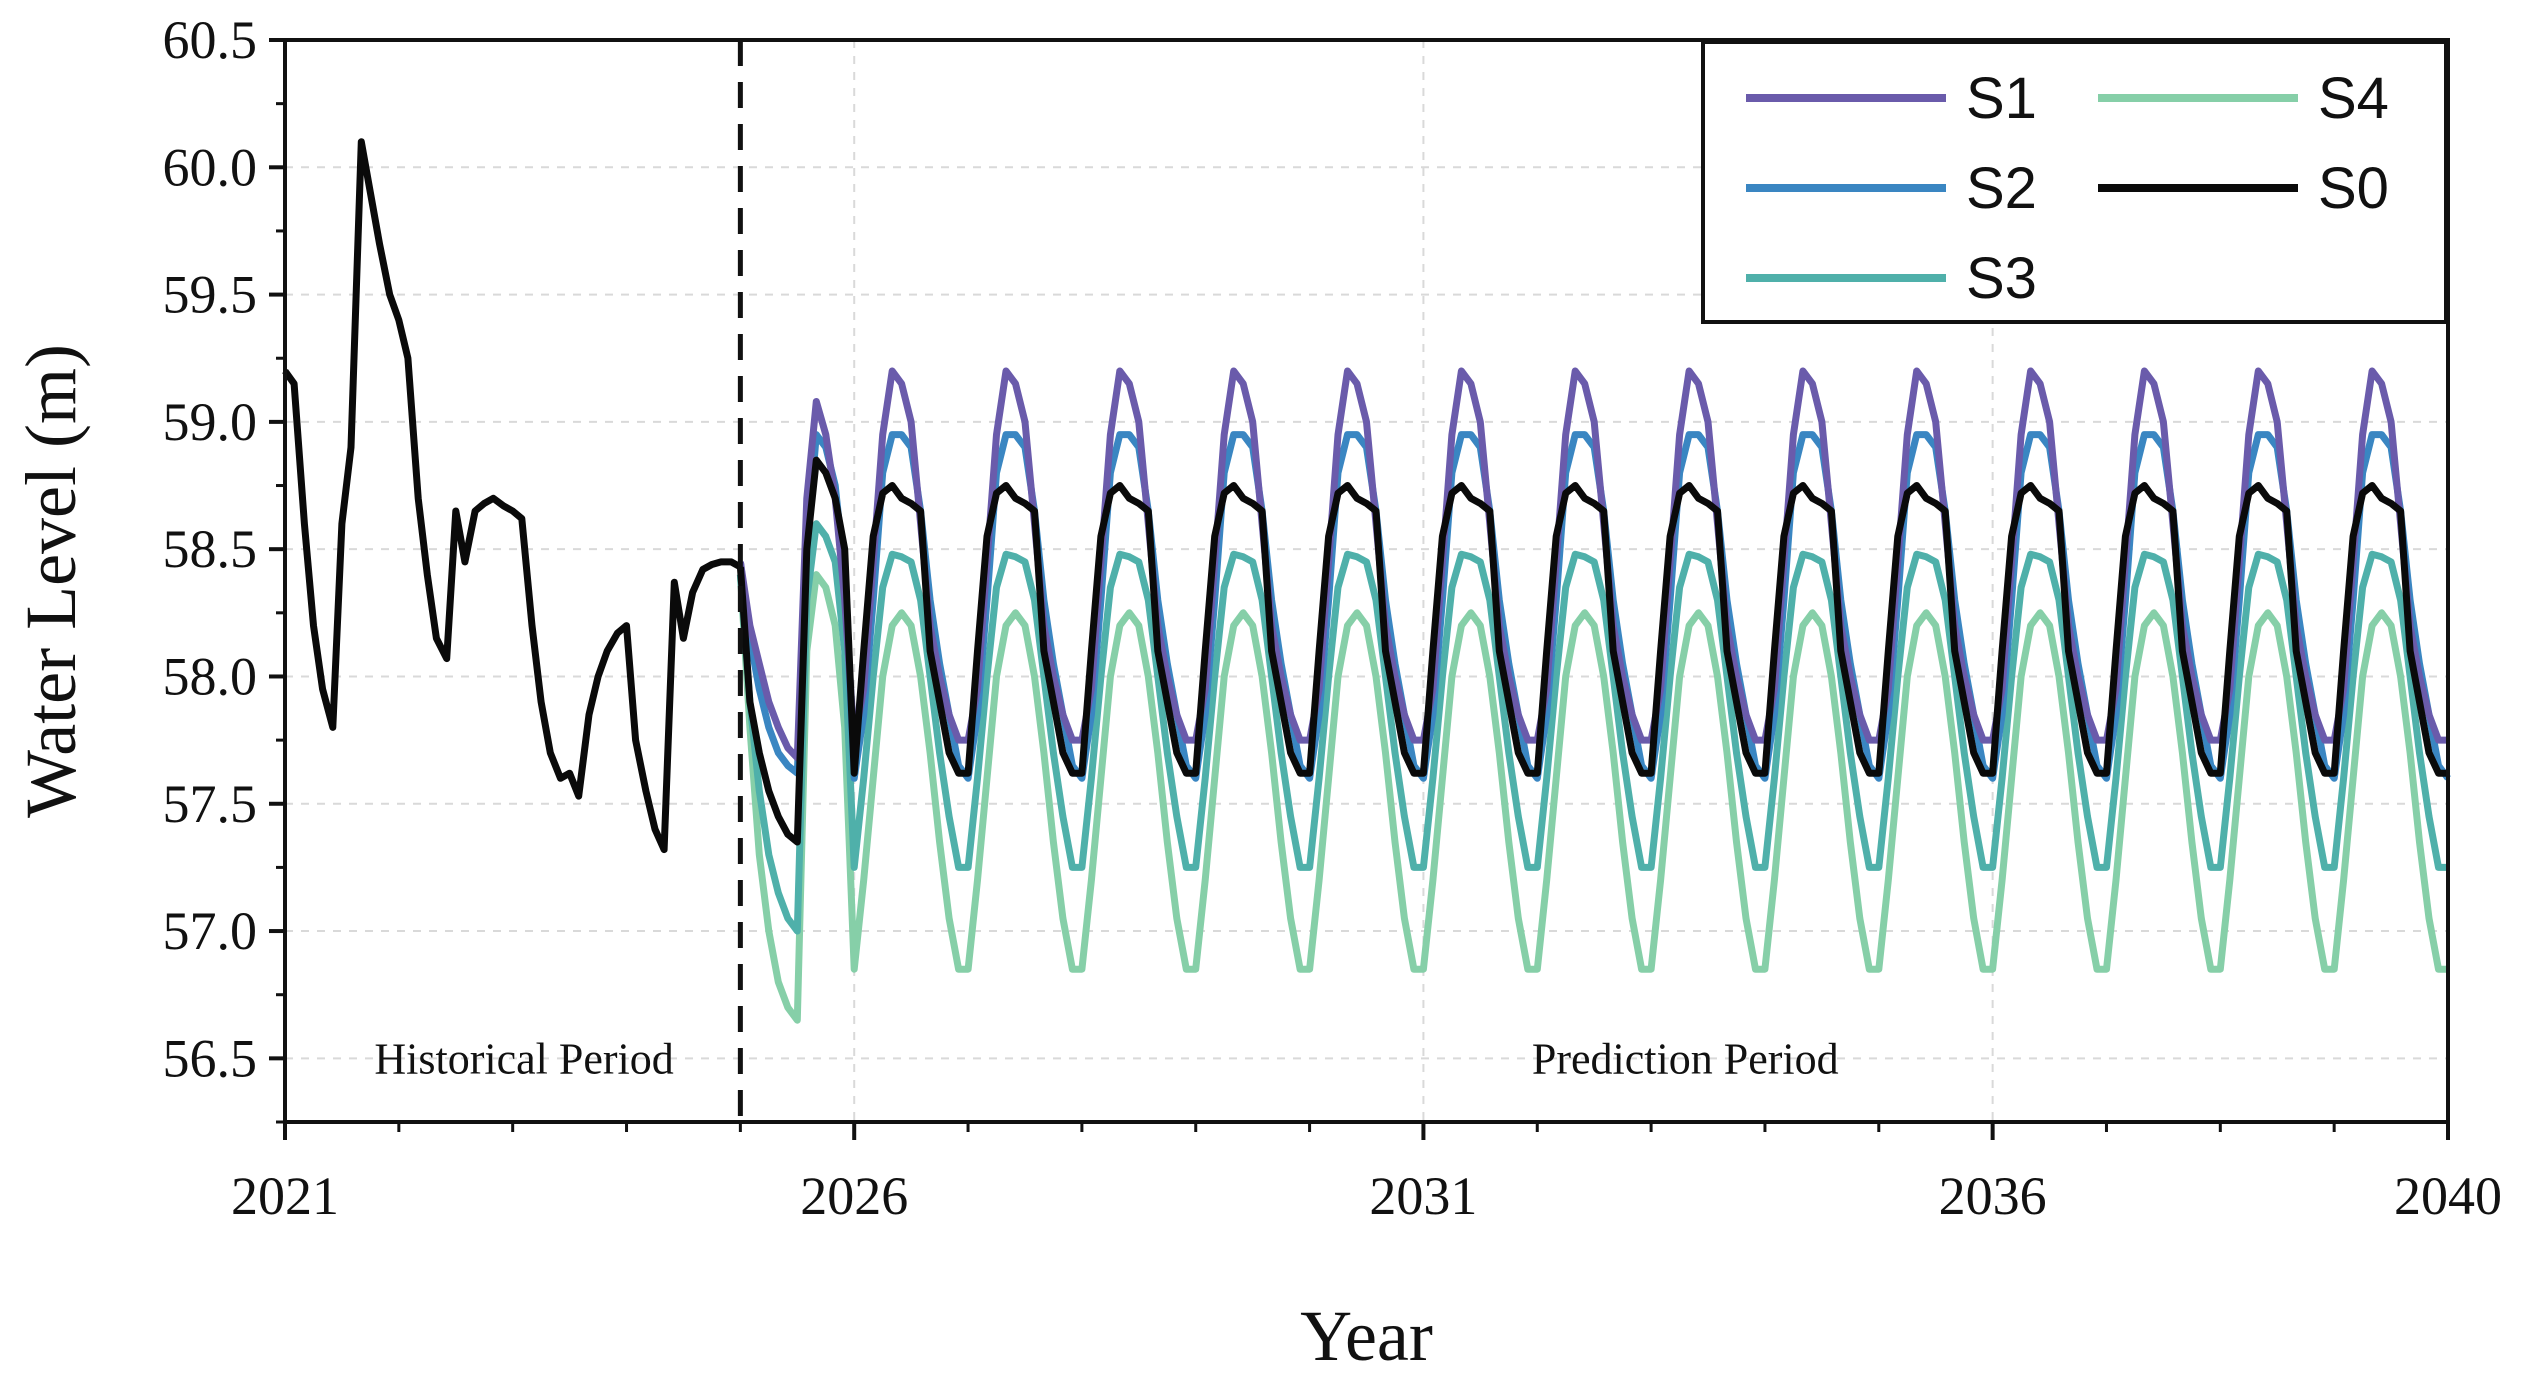  I want to click on y-axis-ticks: 56.5 57.0 57.5 58.0 58.5 59.0 59.5 60.0 60.5, so click(224, 567).